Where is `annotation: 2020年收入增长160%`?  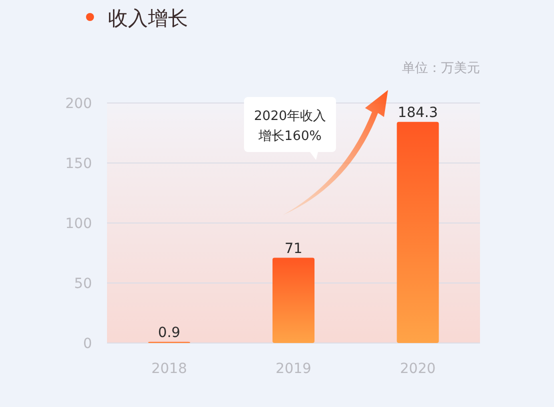
annotation: 2020年收入增长160% is located at coordinates (290, 126).